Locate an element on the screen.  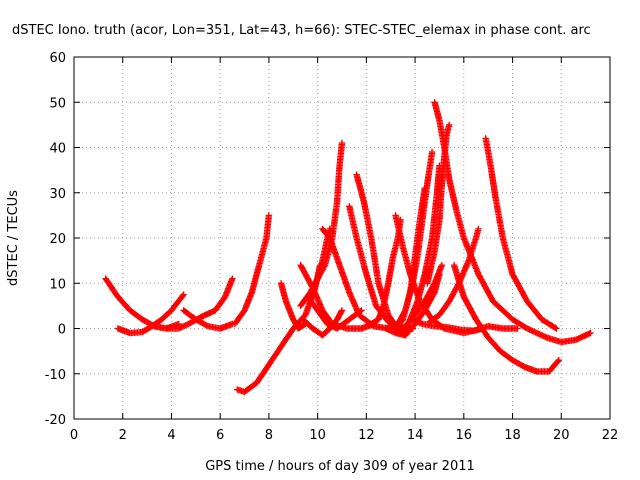
y-tick-label: 30 is located at coordinates (57, 194).